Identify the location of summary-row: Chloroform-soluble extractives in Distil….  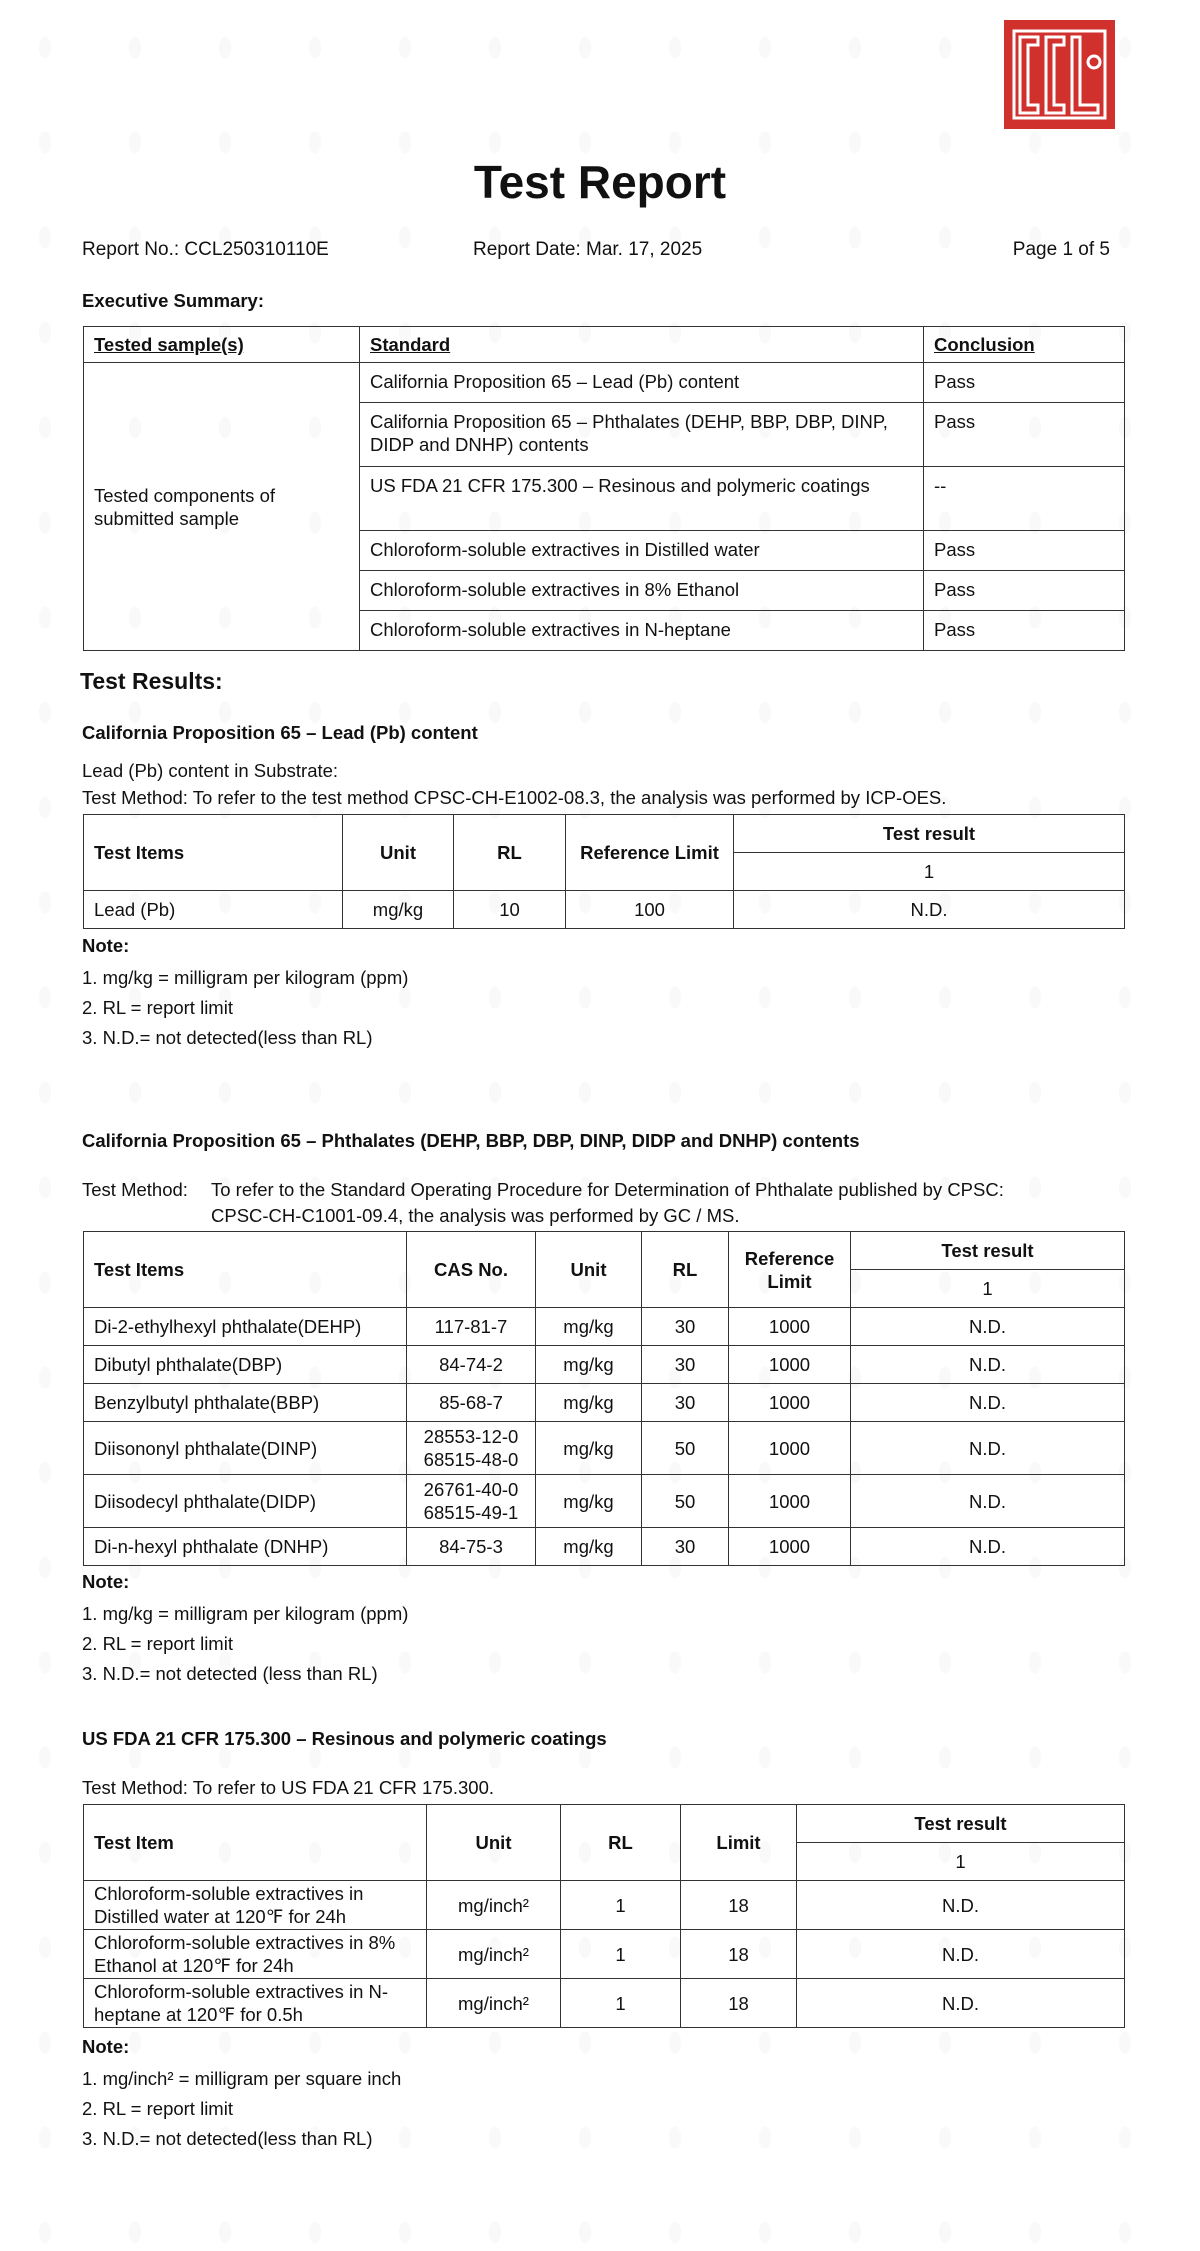
(604, 550).